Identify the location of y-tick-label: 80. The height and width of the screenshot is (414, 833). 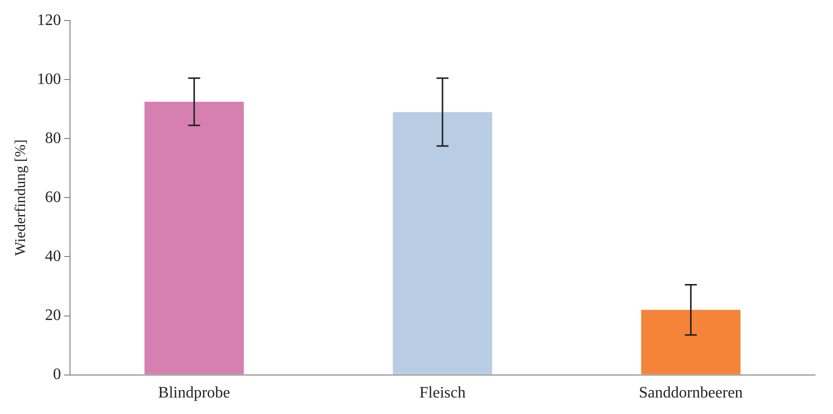
(53, 138).